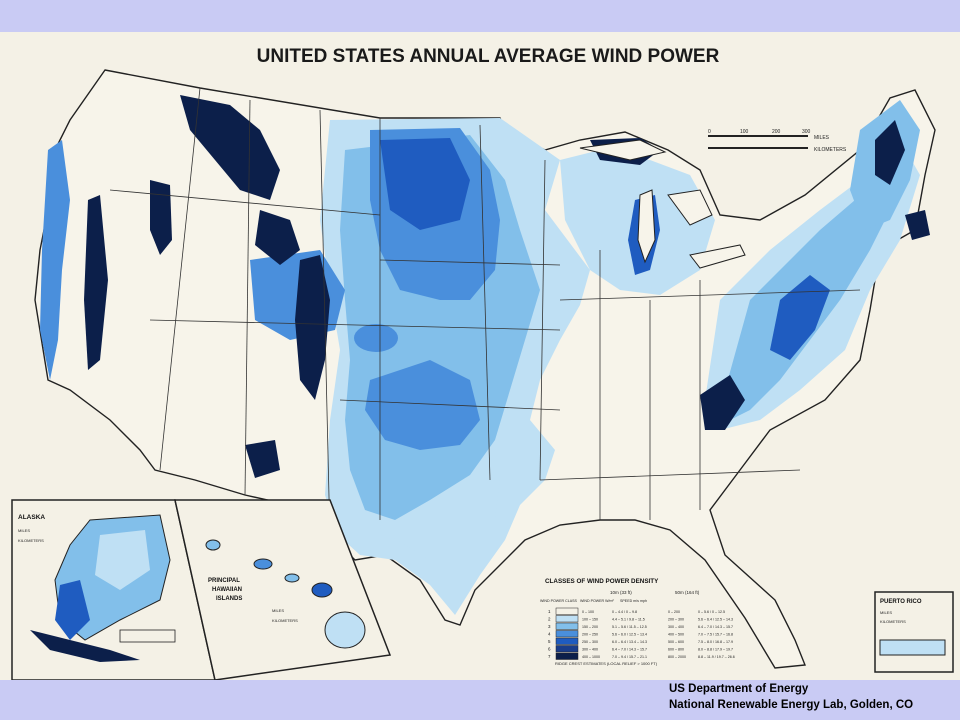 This screenshot has width=960, height=720. I want to click on legend-header-10m: 10m (33 ft), so click(621, 592).